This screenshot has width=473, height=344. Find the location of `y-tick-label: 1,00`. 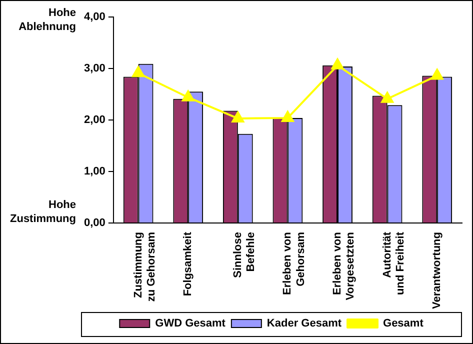

y-tick-label: 1,00 is located at coordinates (95, 172).